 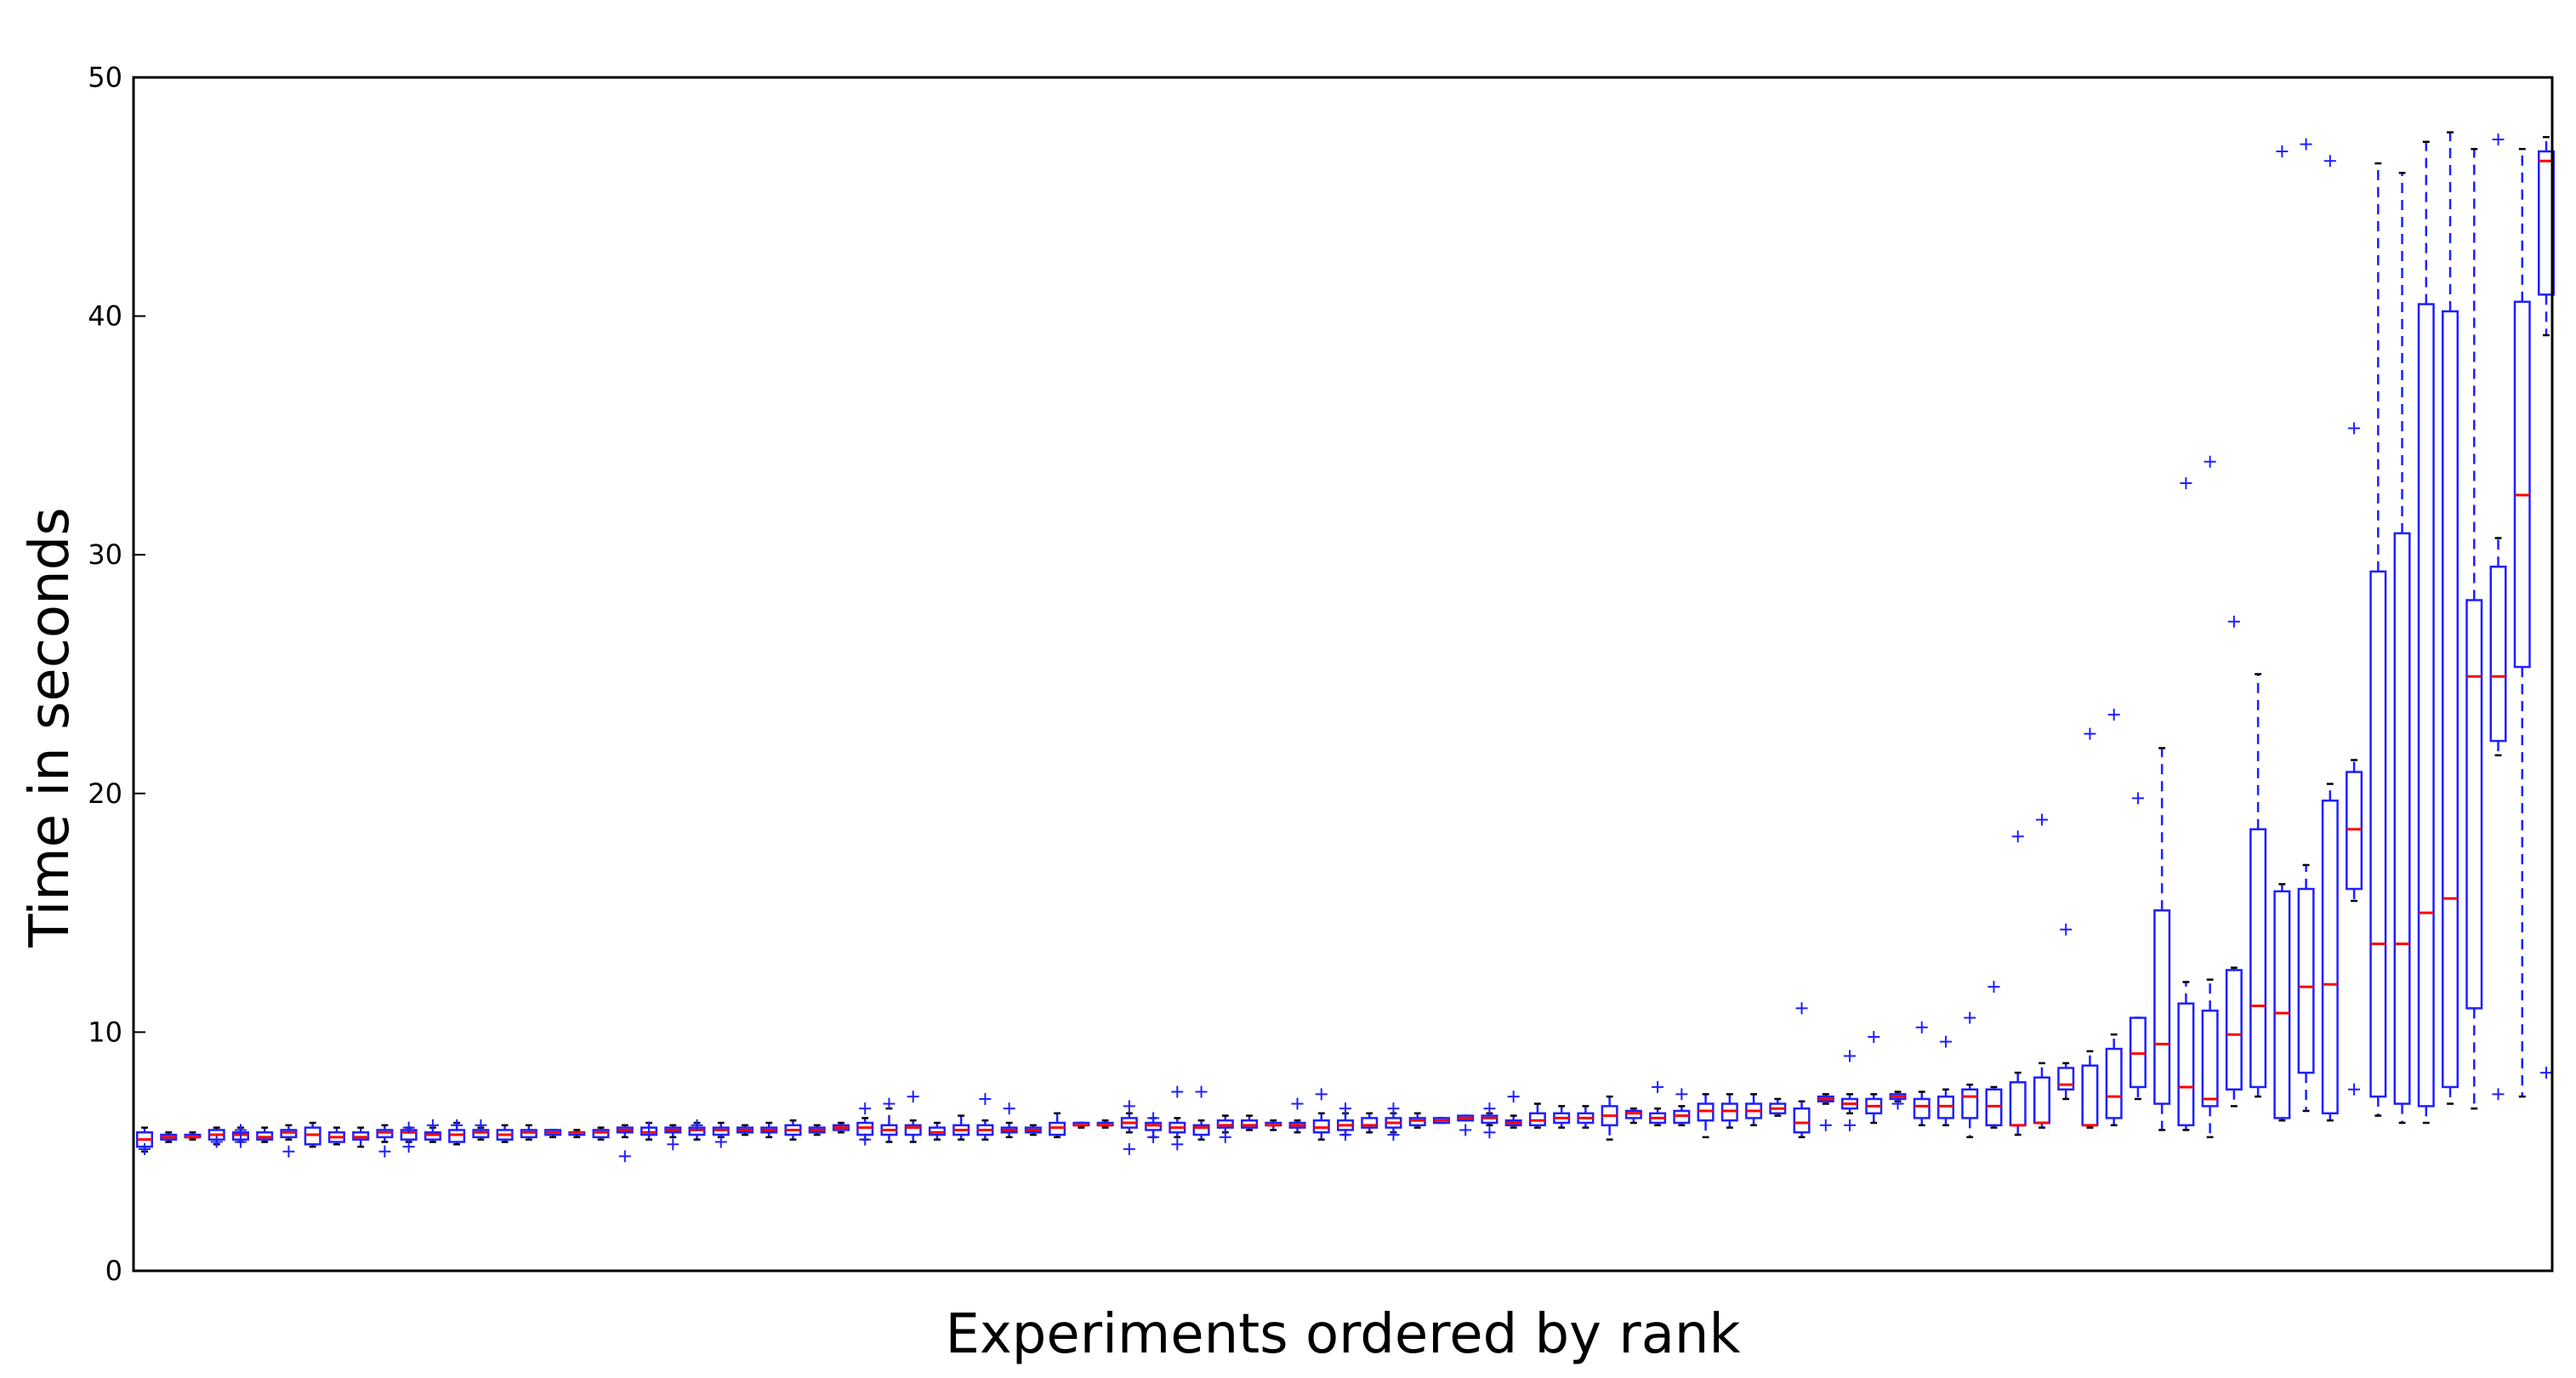 I want to click on y-tick-label: 20, so click(x=105, y=794).